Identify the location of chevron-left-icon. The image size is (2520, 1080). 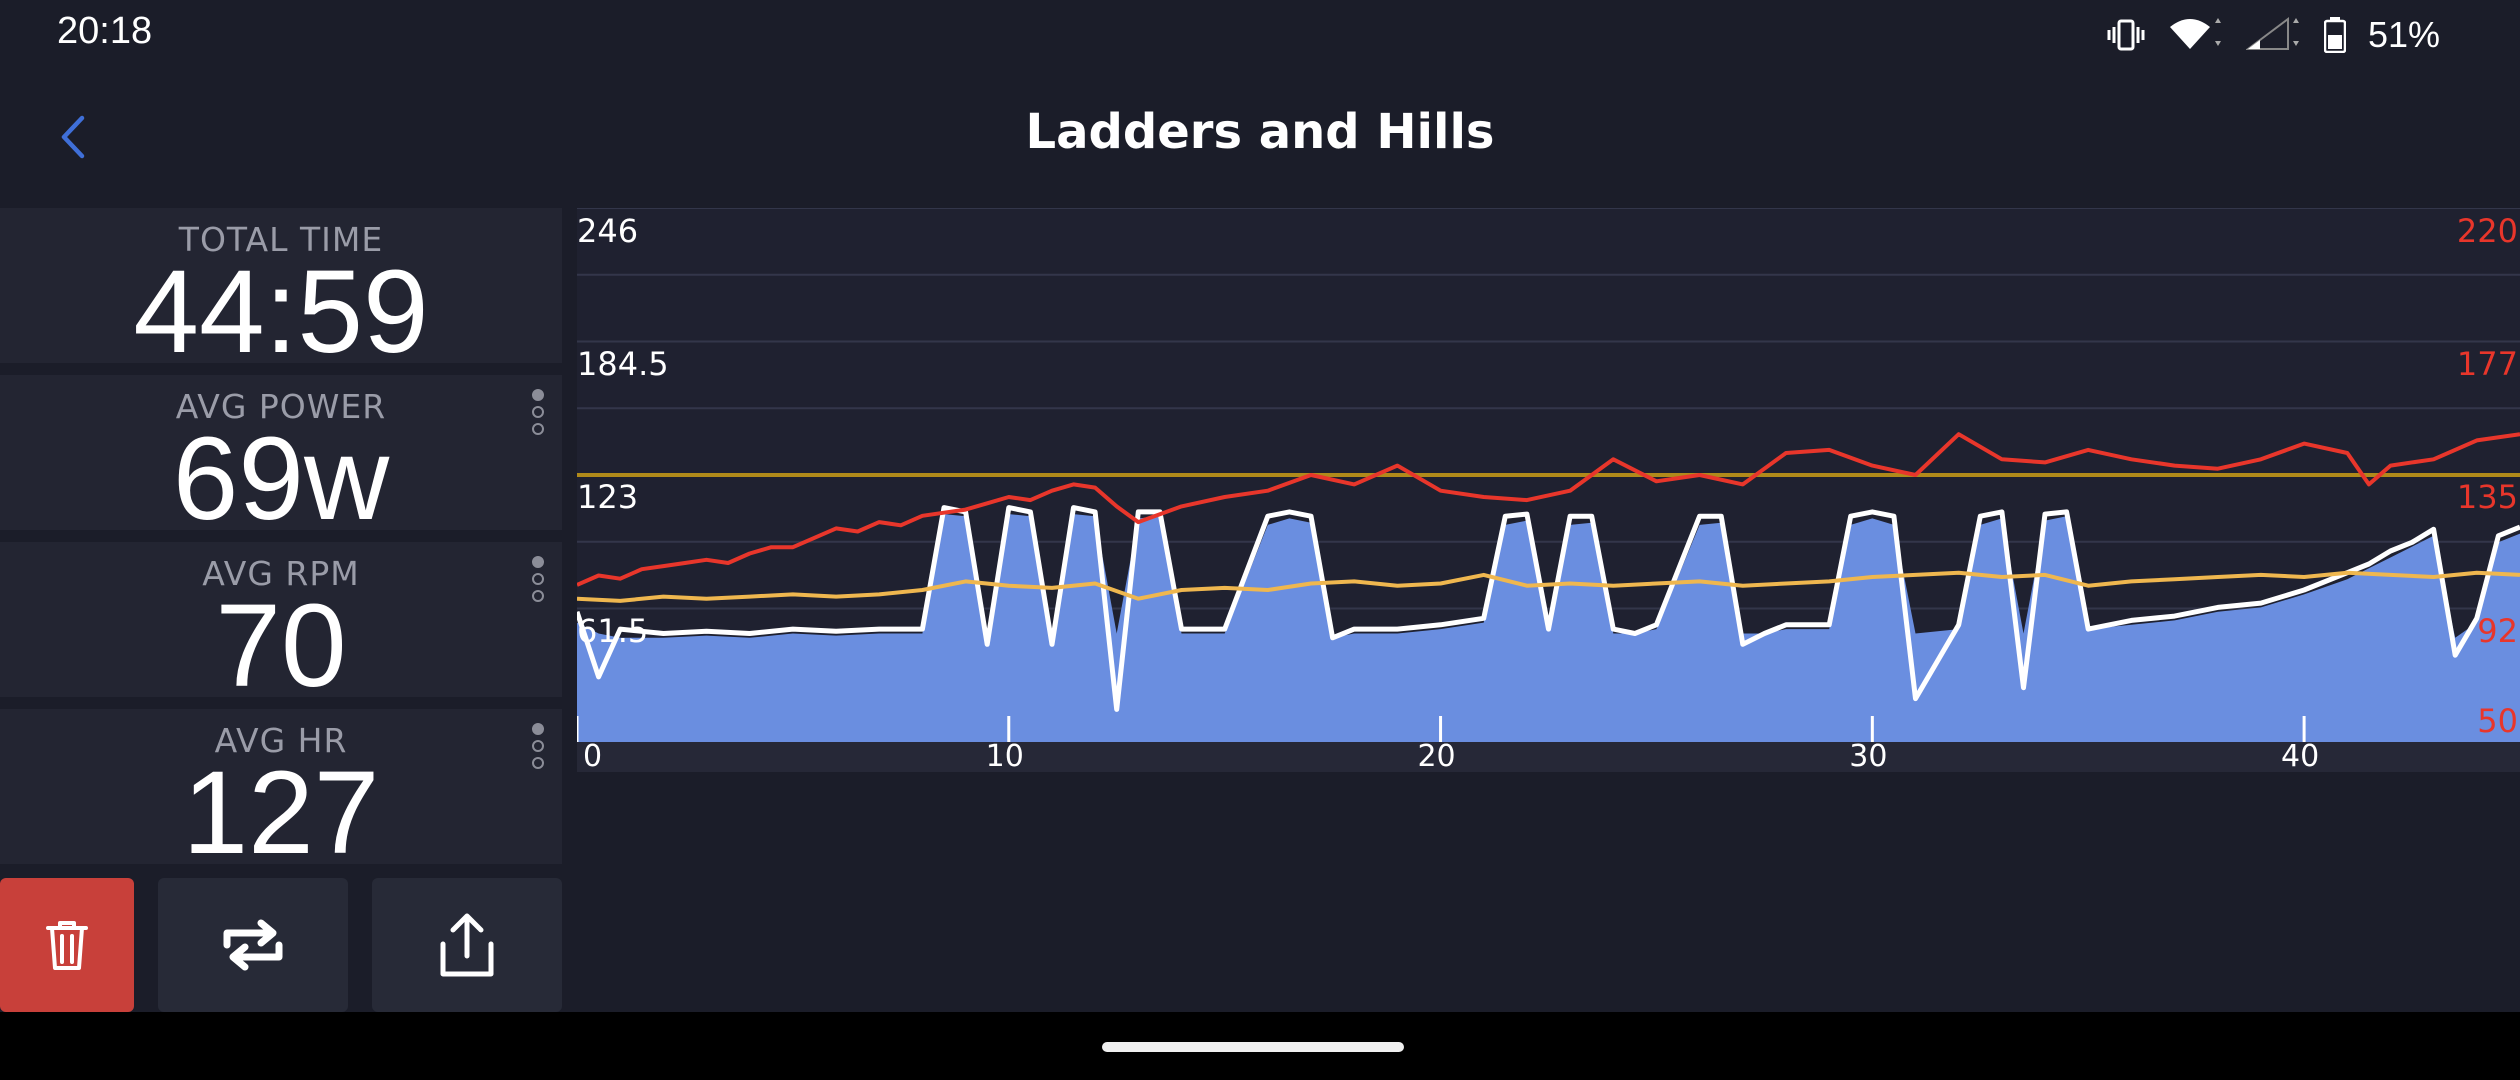
(75, 137).